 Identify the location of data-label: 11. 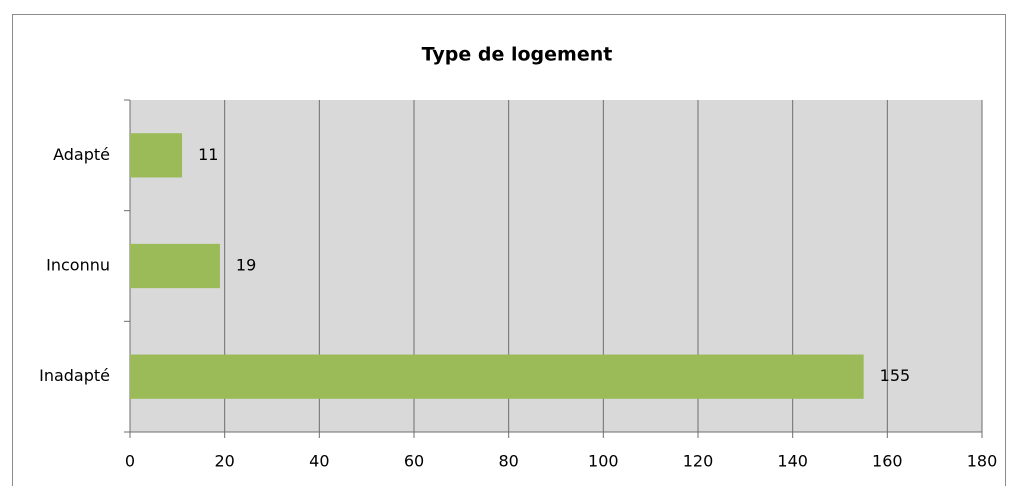
(208, 154).